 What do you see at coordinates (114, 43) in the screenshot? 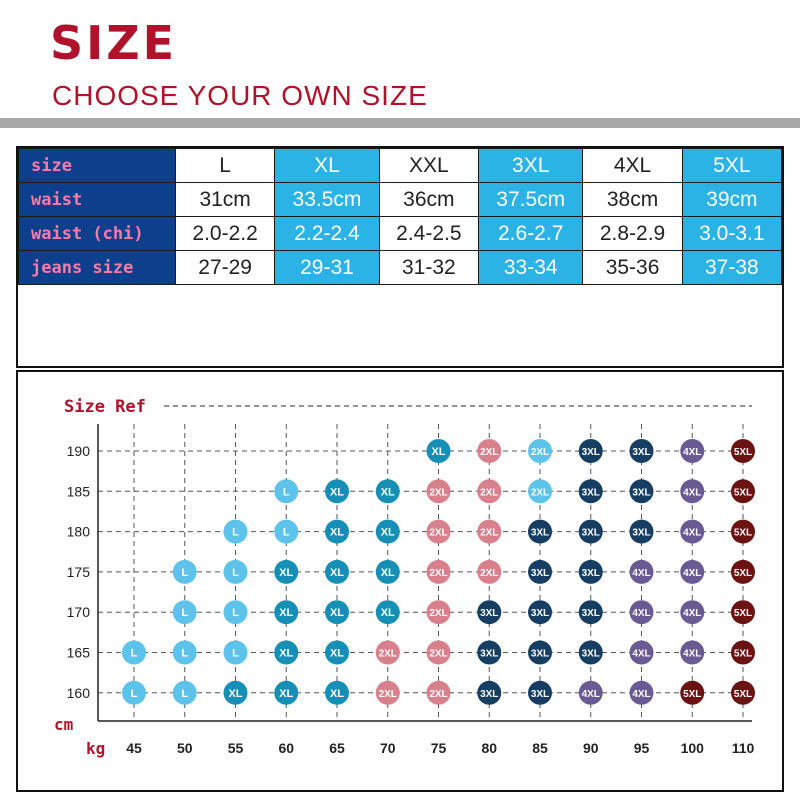
I see `page-title: SIZE` at bounding box center [114, 43].